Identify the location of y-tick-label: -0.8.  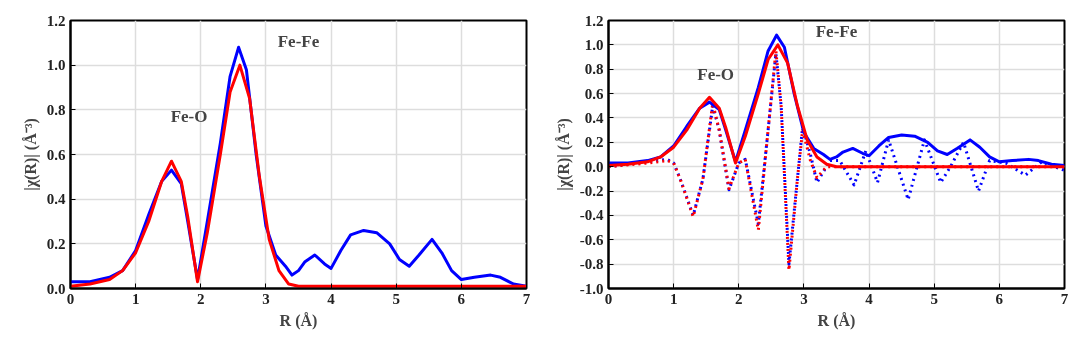
(591, 264).